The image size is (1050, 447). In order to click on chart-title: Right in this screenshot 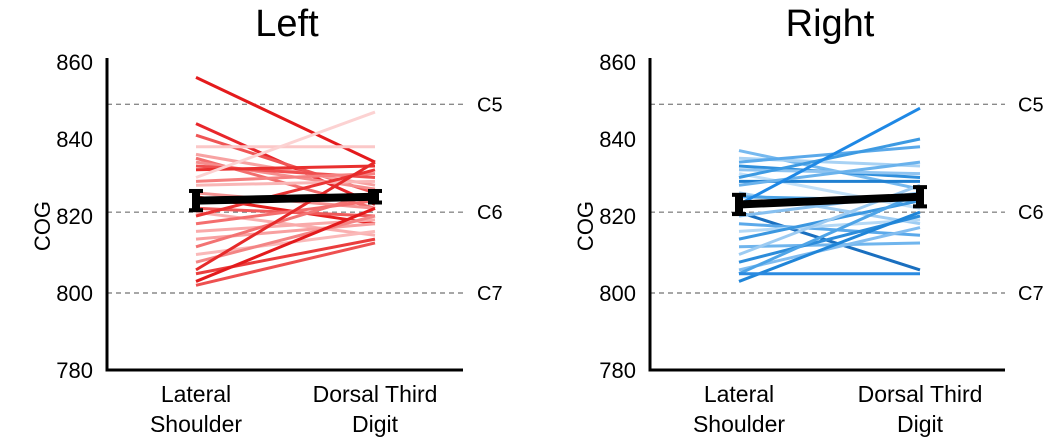, I will do `click(830, 24)`.